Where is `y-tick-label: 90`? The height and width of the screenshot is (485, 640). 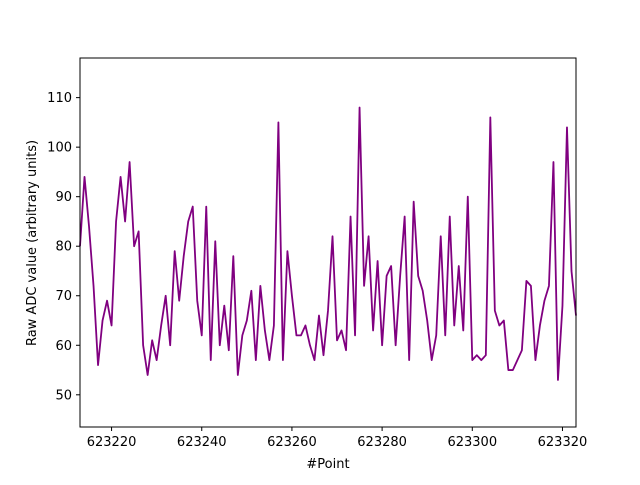
y-tick-label: 90 is located at coordinates (63, 197).